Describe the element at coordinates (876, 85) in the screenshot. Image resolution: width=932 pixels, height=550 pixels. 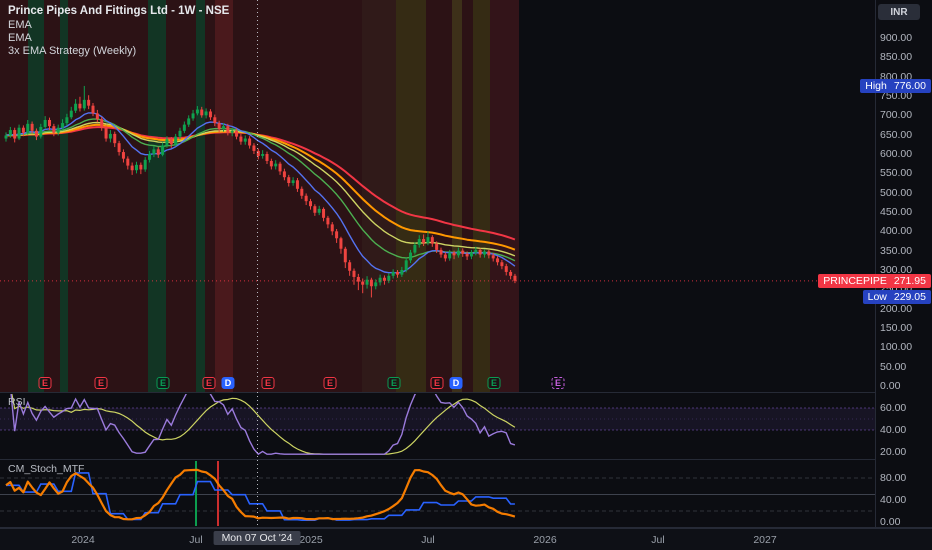
I see `high-badge-label: High` at that location.